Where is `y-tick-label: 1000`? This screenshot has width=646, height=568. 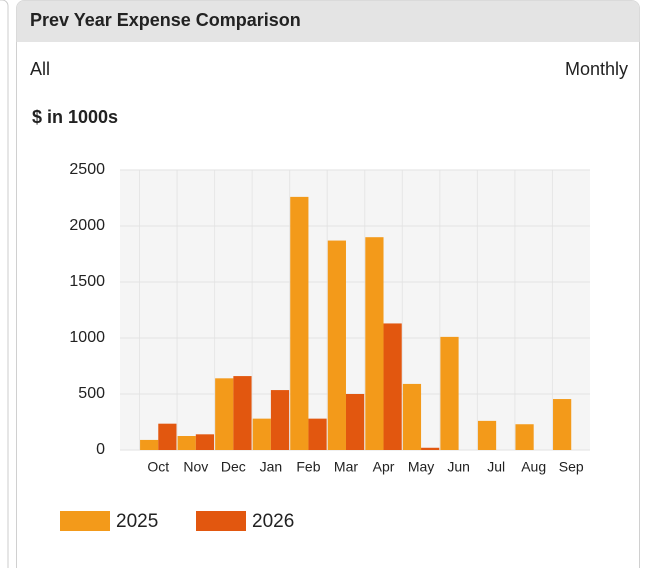 y-tick-label: 1000 is located at coordinates (87, 337).